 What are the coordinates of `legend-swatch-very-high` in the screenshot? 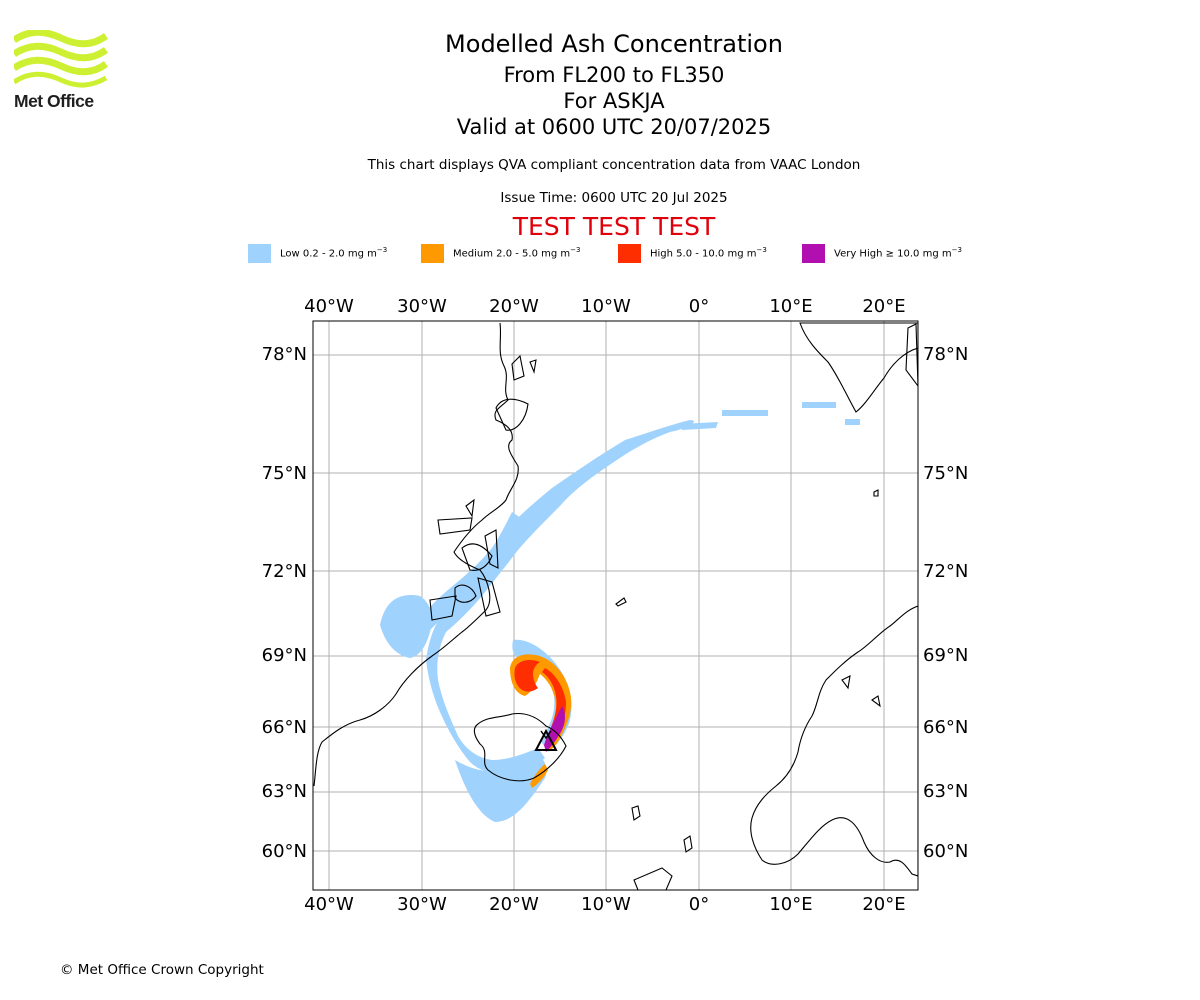 It's located at (813, 253).